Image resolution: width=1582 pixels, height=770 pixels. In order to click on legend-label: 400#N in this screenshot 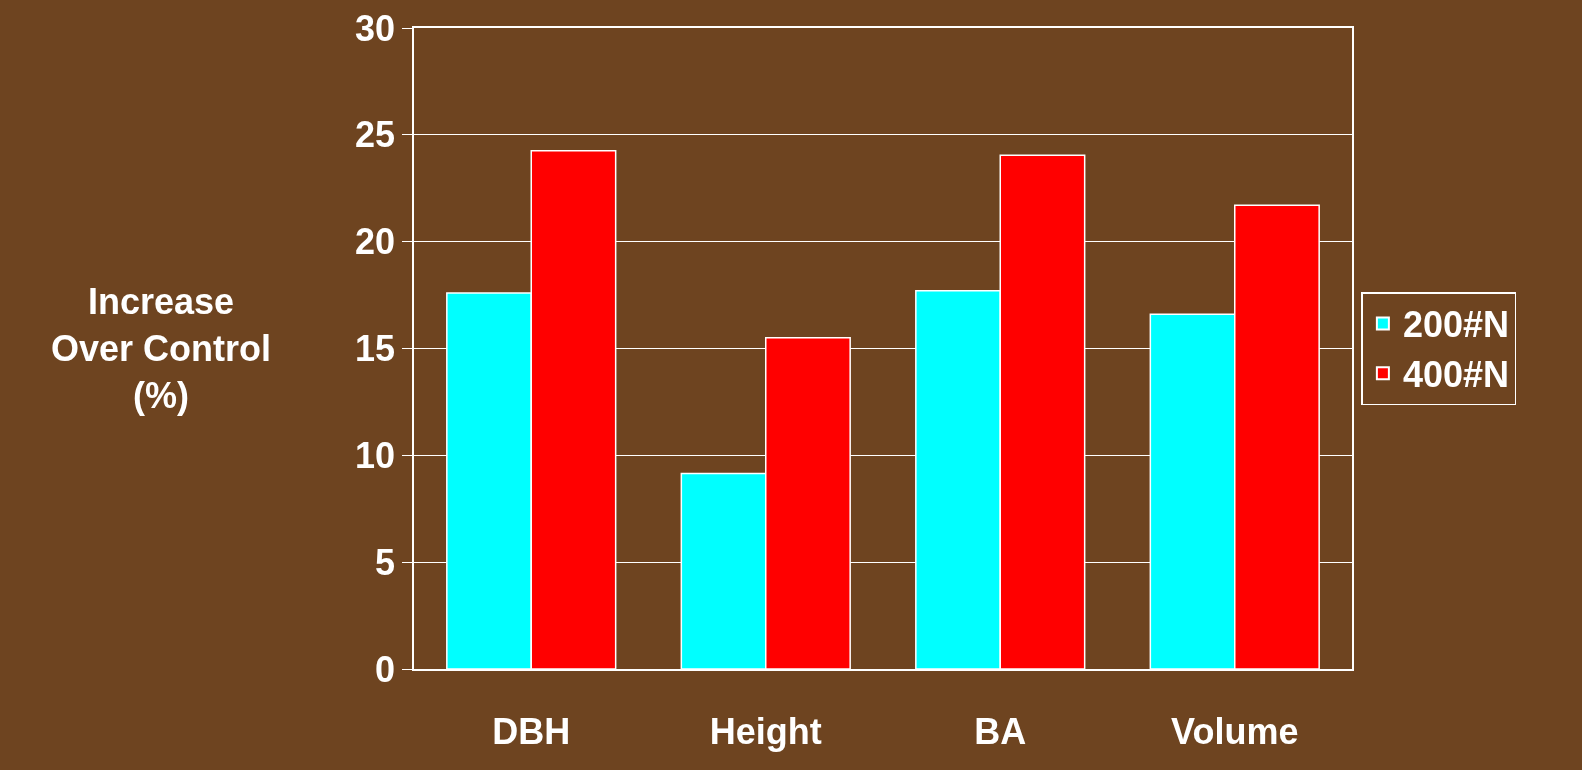, I will do `click(1455, 375)`.